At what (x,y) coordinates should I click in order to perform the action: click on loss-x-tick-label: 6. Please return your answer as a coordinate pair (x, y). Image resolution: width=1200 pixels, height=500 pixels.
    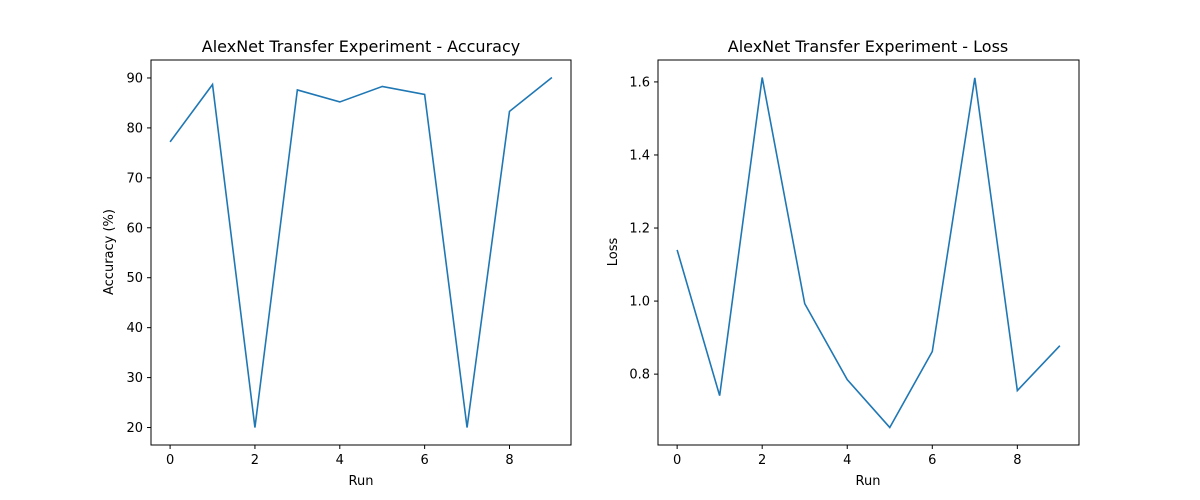
    Looking at the image, I should click on (932, 460).